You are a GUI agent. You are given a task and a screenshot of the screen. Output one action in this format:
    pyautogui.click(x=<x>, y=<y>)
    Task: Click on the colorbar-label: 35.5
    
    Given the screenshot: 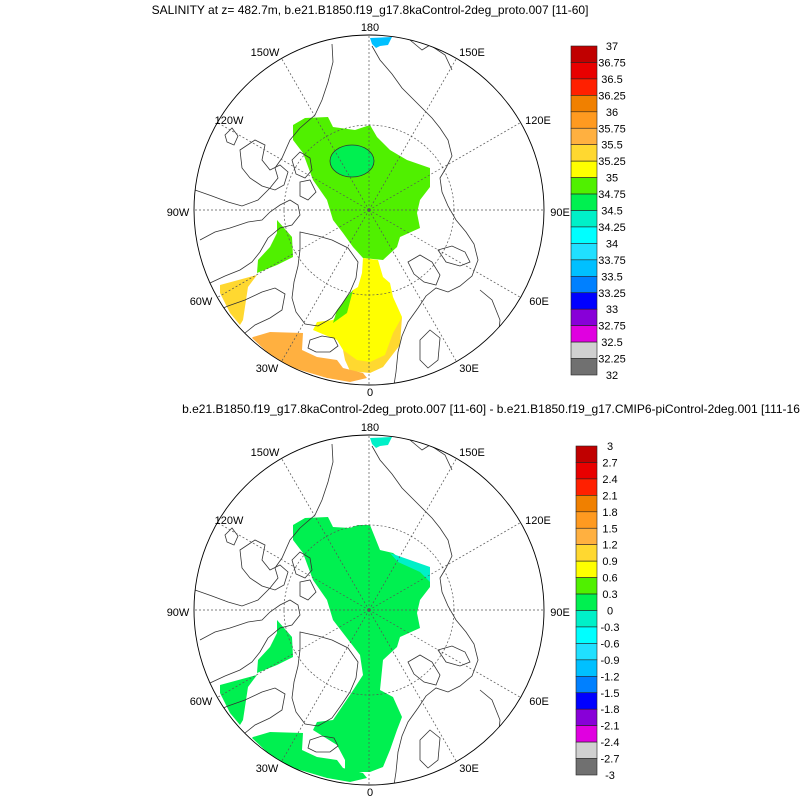 What is the action you would take?
    pyautogui.click(x=611, y=146)
    